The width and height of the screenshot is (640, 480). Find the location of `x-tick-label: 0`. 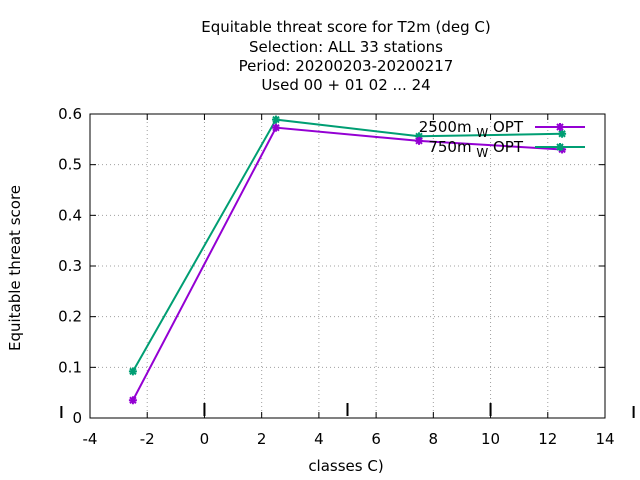

x-tick-label: 0 is located at coordinates (205, 439).